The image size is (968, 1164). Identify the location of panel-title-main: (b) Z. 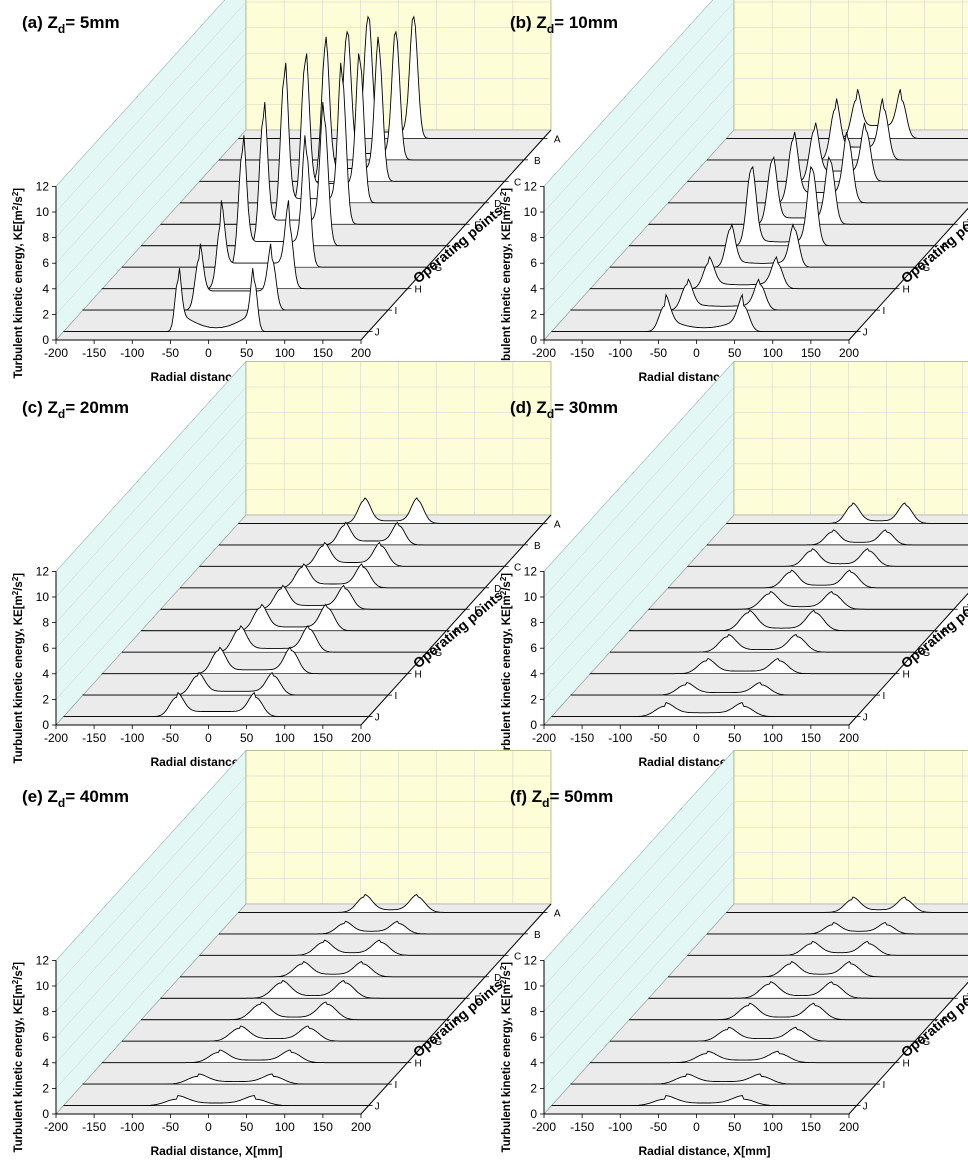
(528, 22).